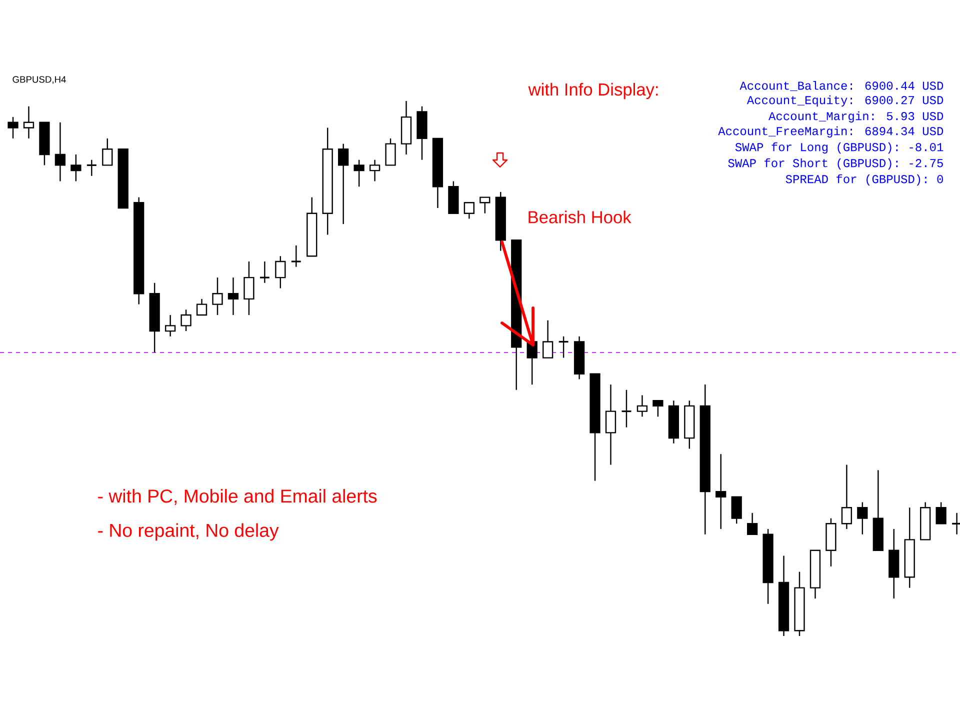  I want to click on annotation: - No repaint, No delay, so click(188, 532).